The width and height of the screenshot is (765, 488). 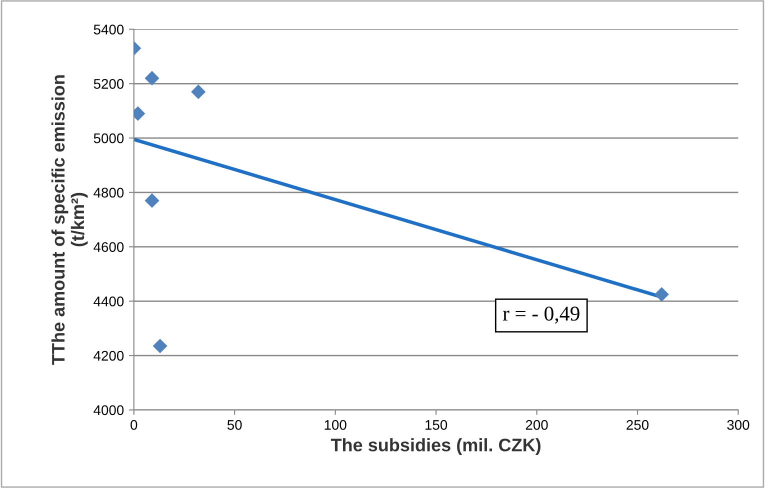 I want to click on y-tick-label: 5200, so click(x=109, y=83).